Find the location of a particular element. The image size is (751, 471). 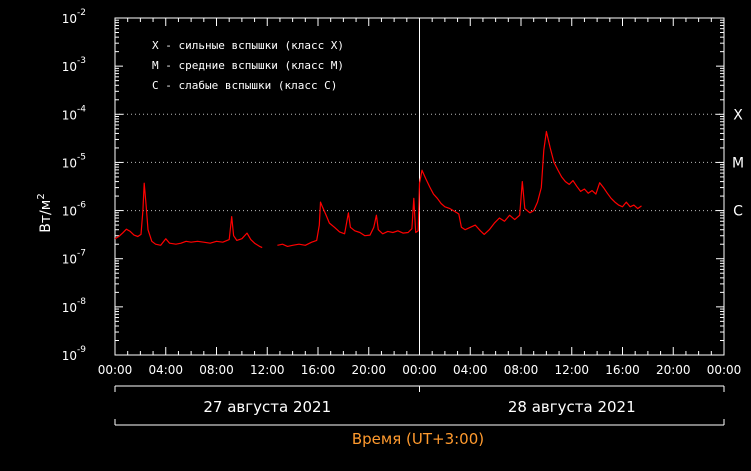

y-axis-label-exp: 2 is located at coordinates (41, 196).